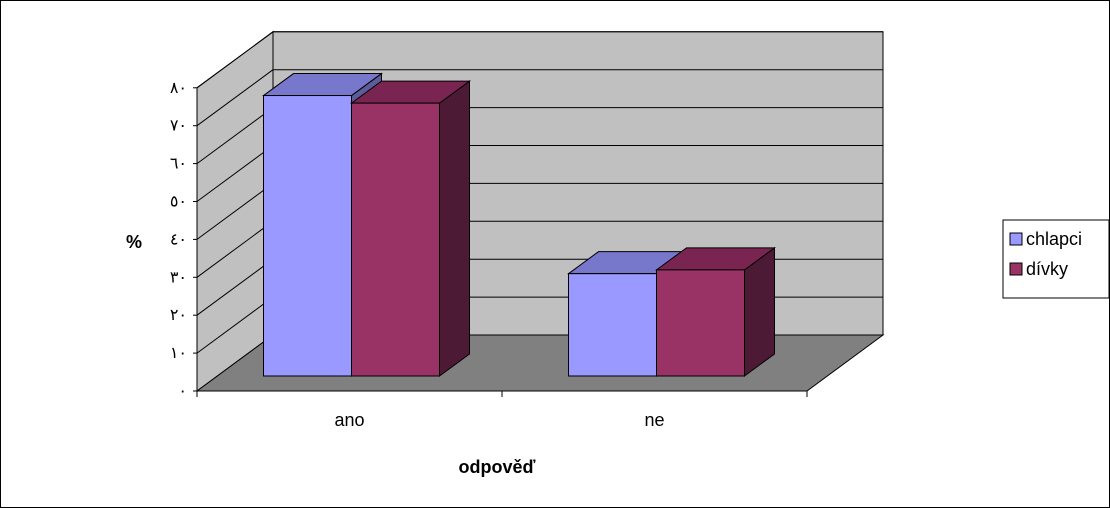 The height and width of the screenshot is (508, 1110). I want to click on bar-dívky-ano, so click(410, 228).